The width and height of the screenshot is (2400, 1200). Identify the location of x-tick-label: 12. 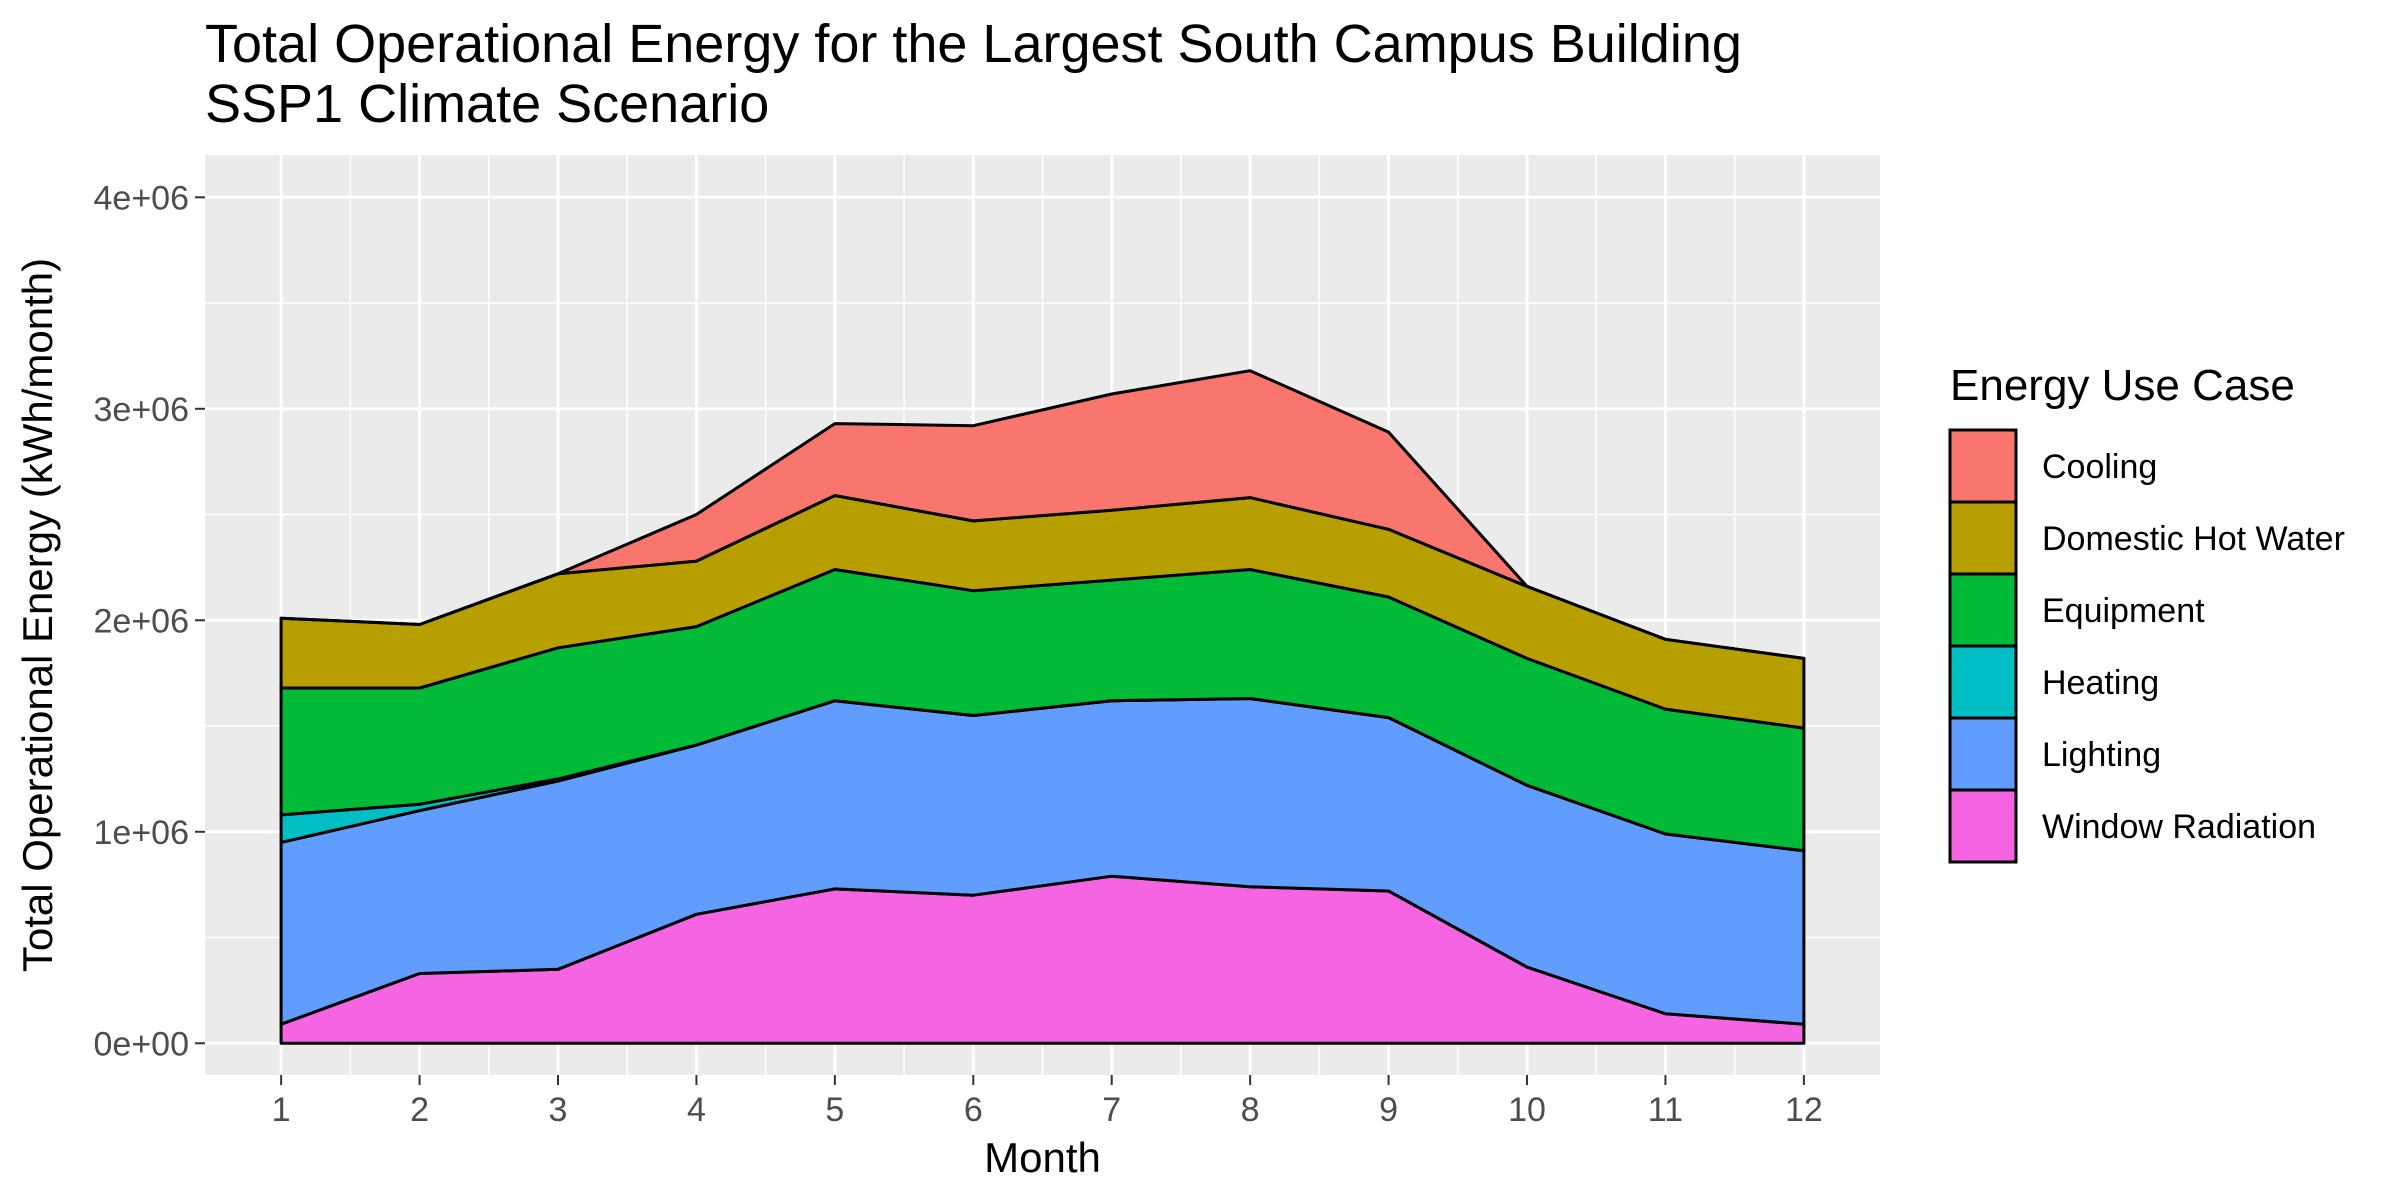
(1804, 1110).